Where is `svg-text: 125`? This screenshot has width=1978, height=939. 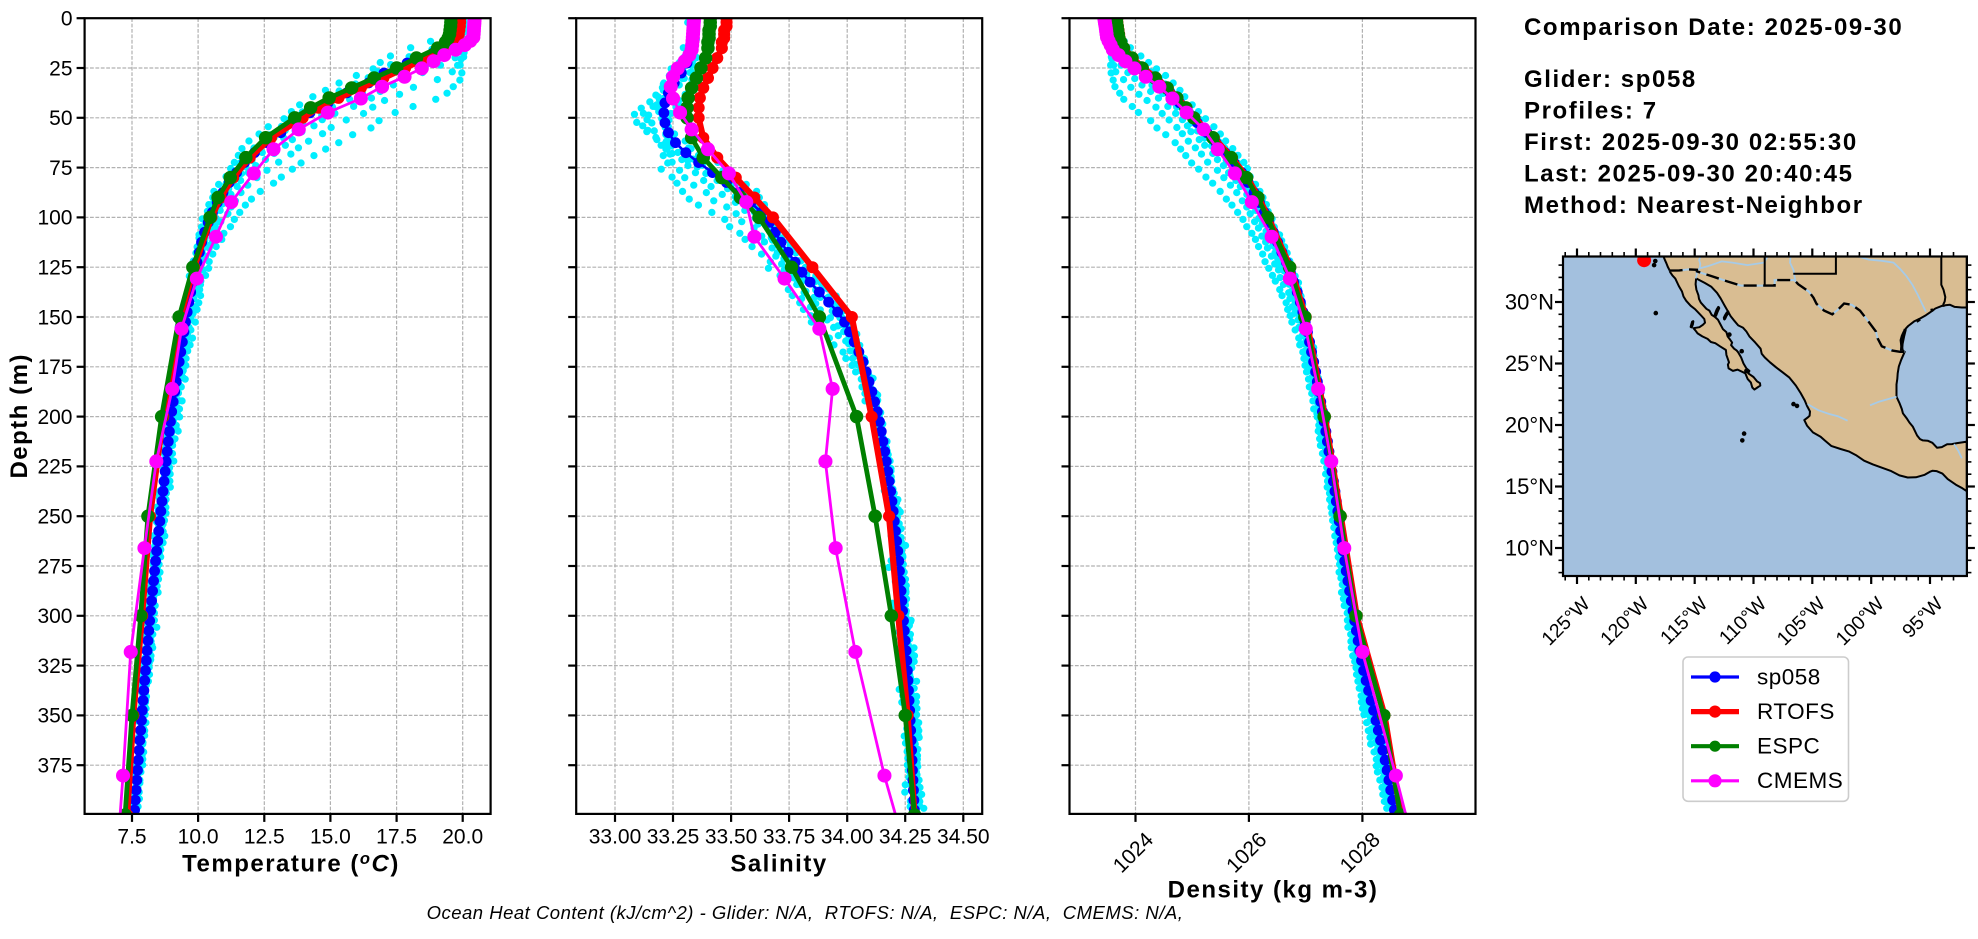 svg-text: 125 is located at coordinates (54, 268).